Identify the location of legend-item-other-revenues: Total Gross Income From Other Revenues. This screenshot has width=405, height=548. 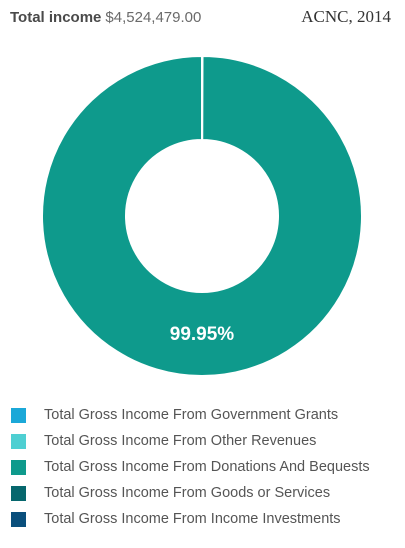
(190, 441).